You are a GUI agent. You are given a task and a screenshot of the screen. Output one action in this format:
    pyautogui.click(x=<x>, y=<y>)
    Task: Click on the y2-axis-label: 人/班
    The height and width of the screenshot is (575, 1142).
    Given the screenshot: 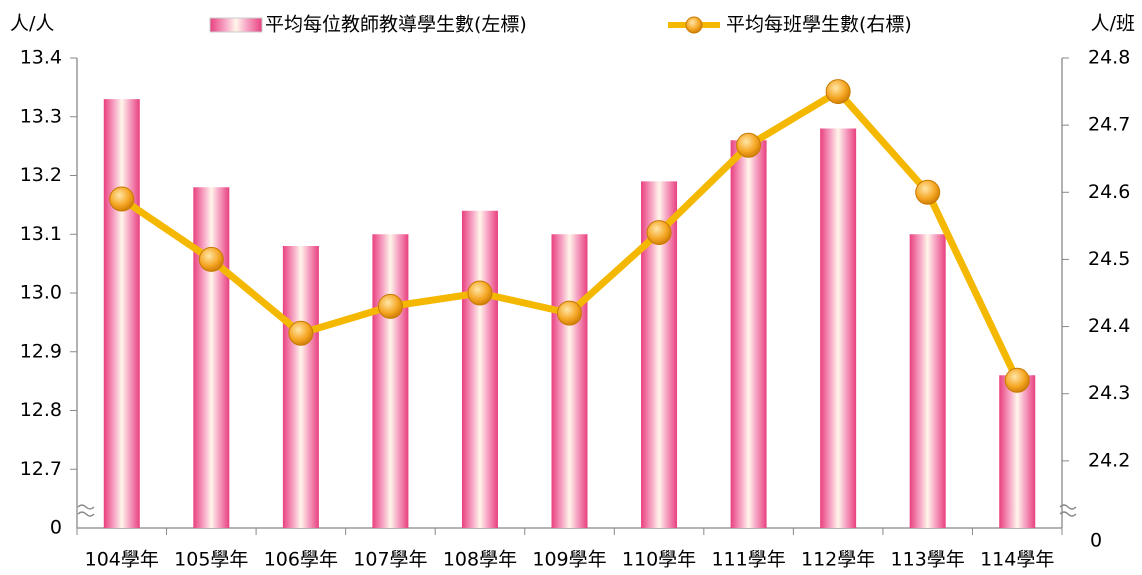 What is the action you would take?
    pyautogui.click(x=1113, y=24)
    